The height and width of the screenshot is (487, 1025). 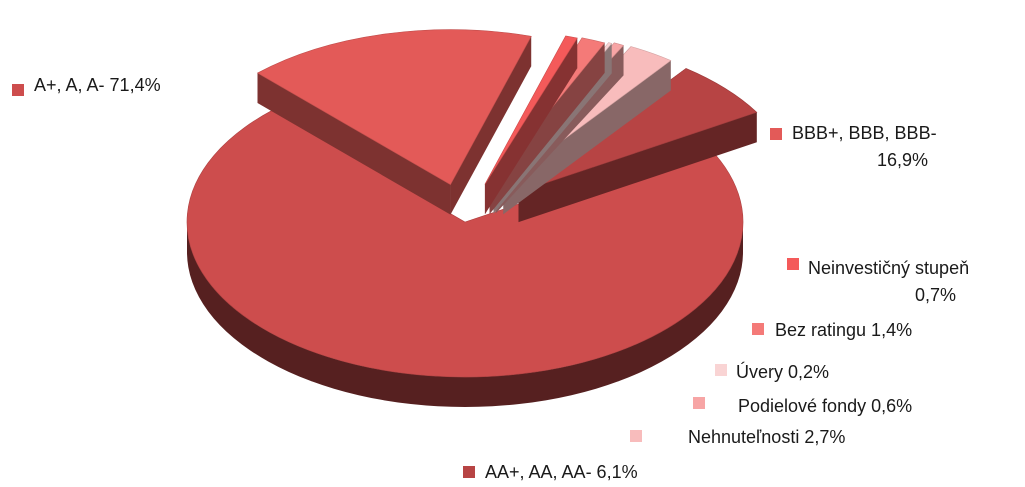 What do you see at coordinates (853, 146) in the screenshot?
I see `data-label: BBB+, BBB, BBB- 16,9%` at bounding box center [853, 146].